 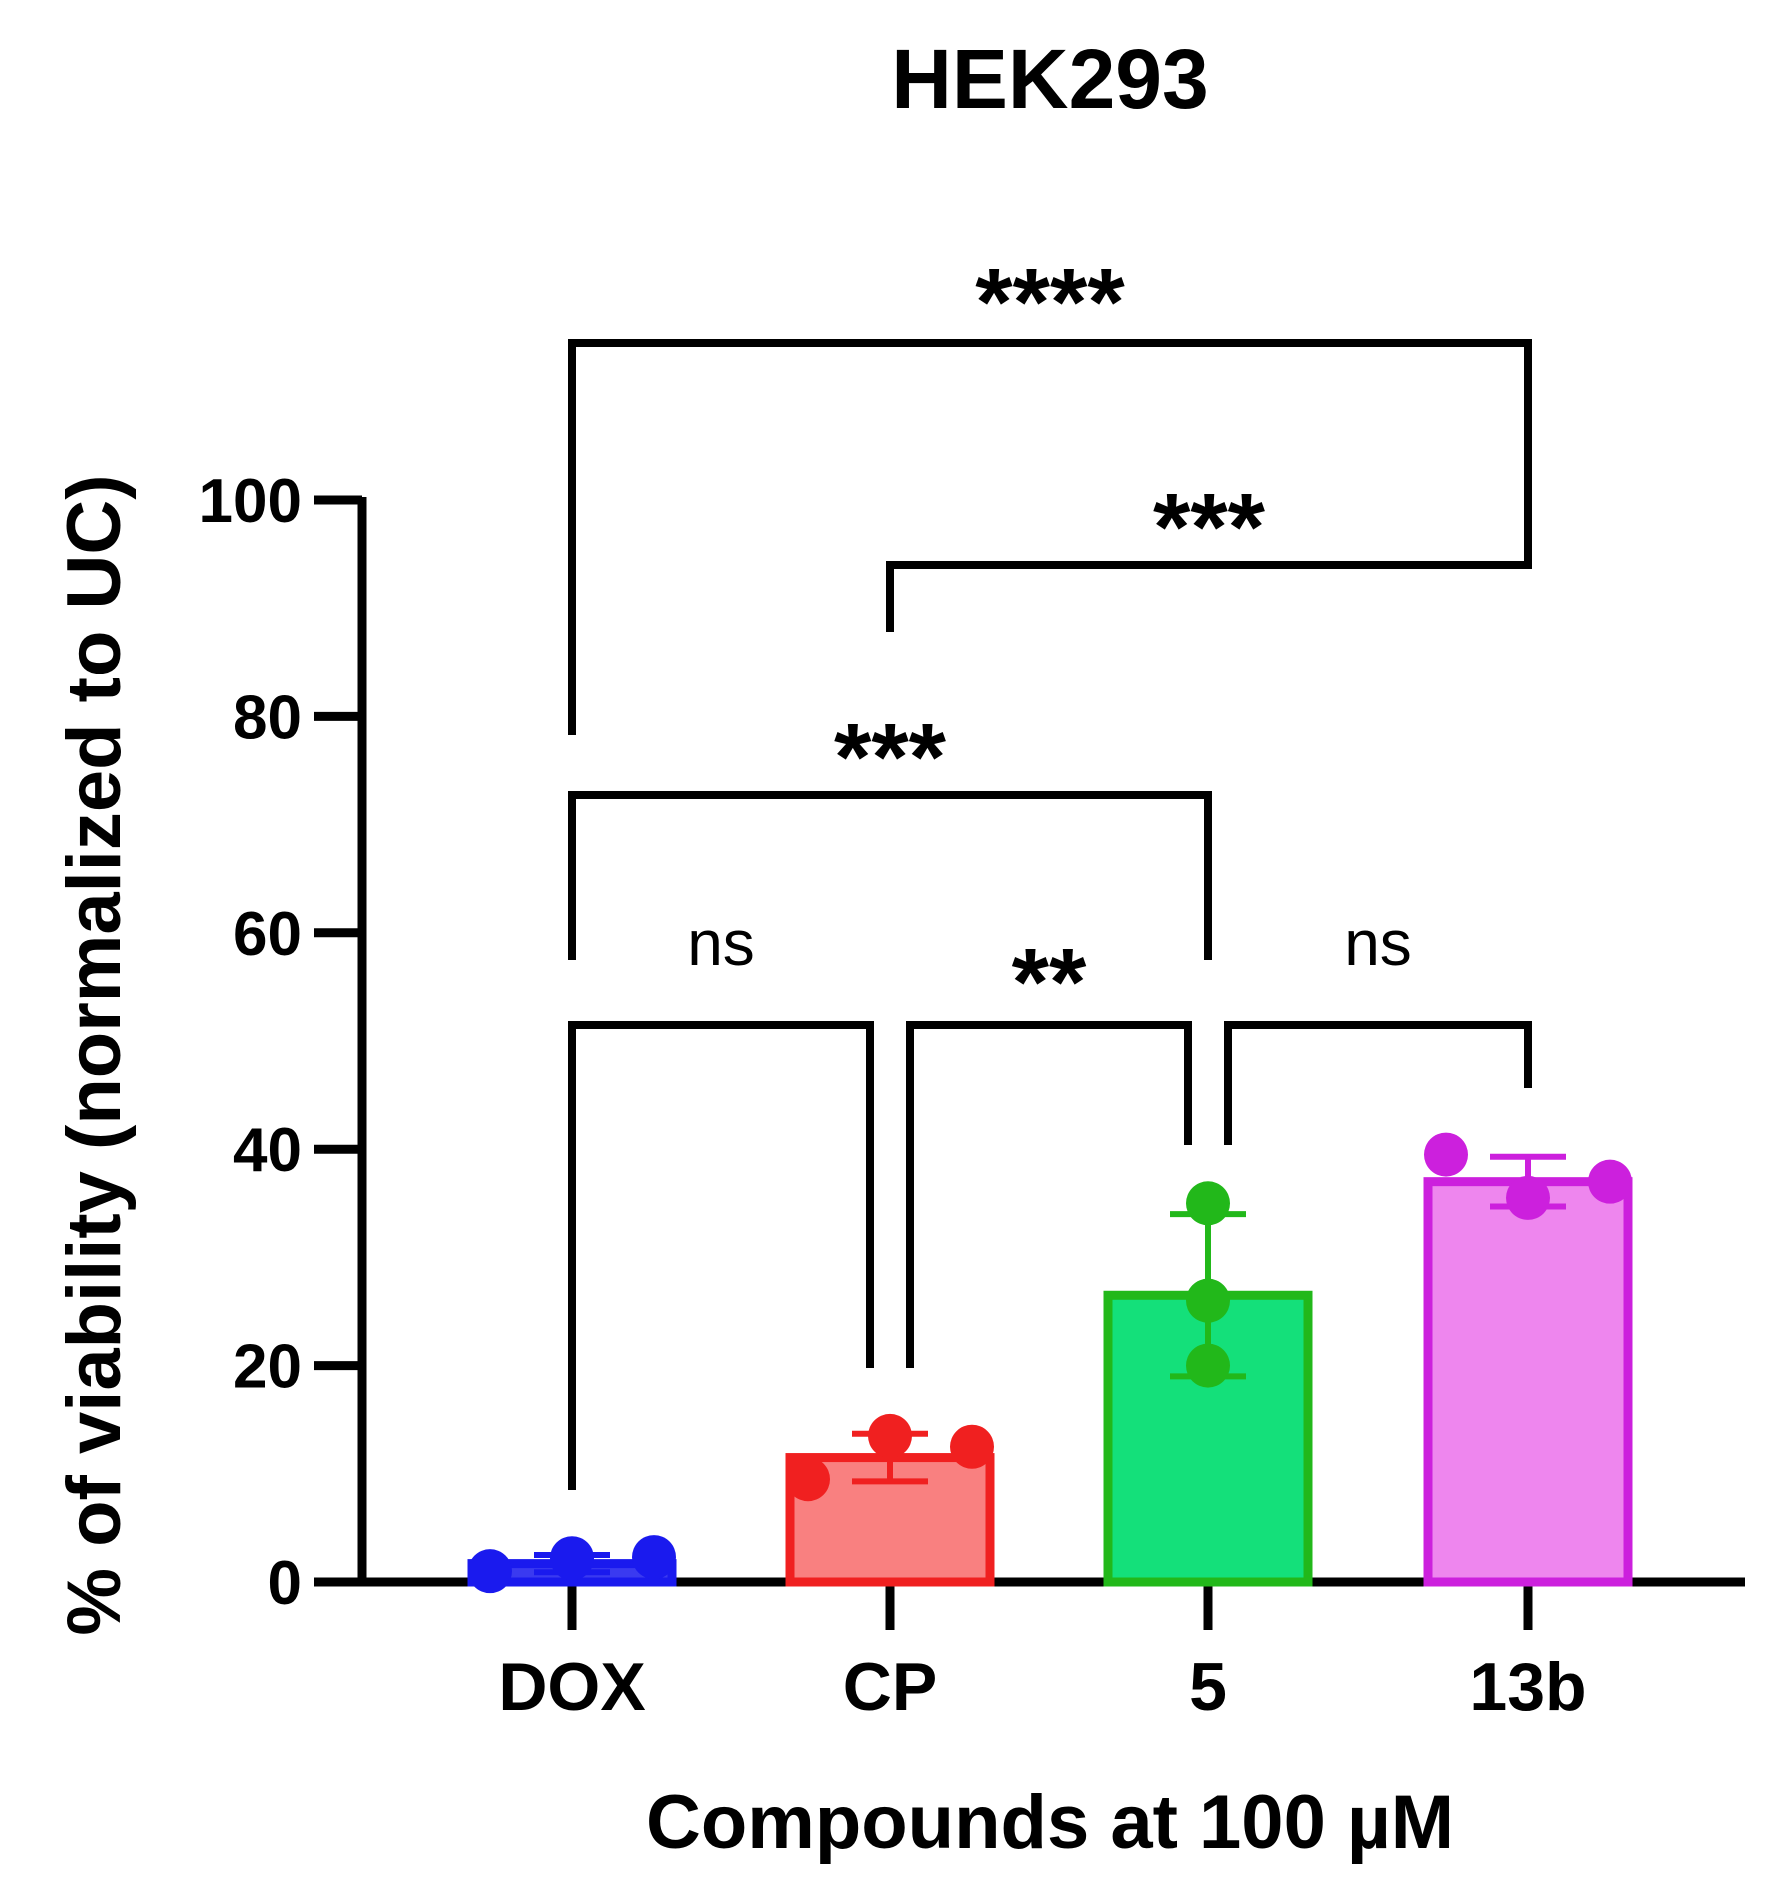 I want to click on y-tick-label: 100, so click(x=250, y=501).